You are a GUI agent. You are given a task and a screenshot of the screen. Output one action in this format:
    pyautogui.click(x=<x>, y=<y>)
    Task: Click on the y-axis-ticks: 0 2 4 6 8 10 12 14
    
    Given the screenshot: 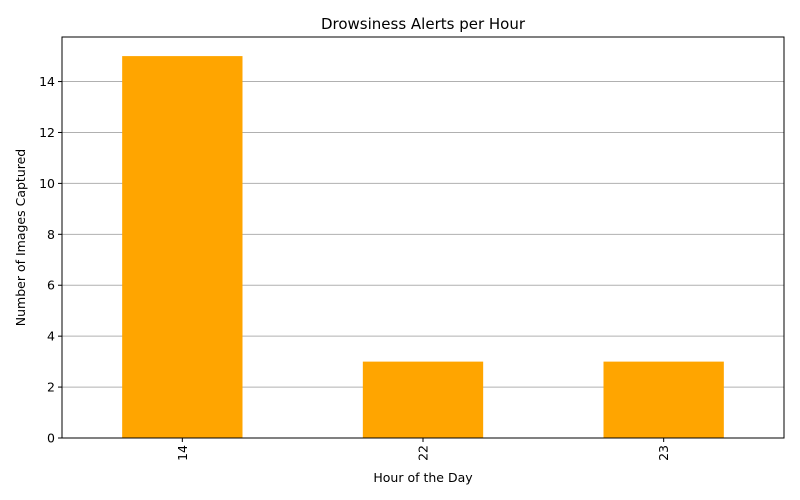 What is the action you would take?
    pyautogui.click(x=50, y=260)
    